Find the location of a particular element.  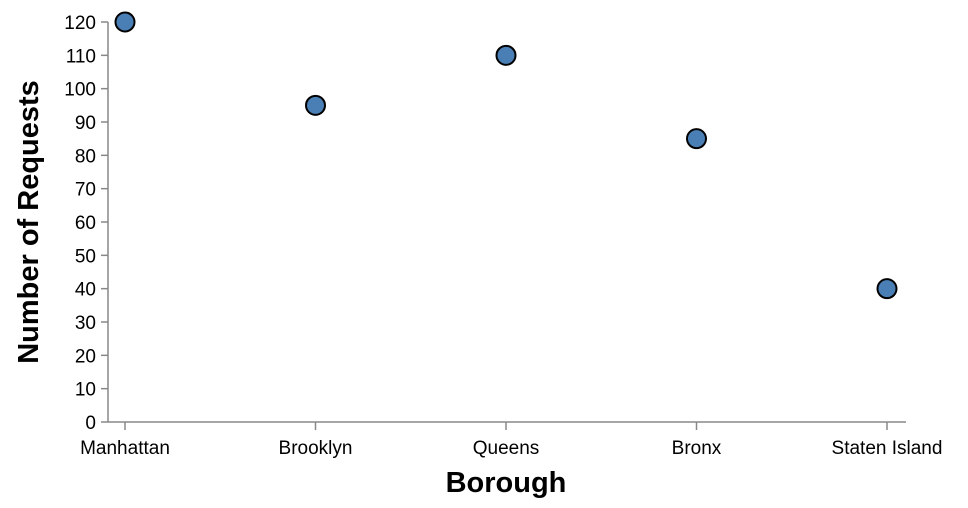

x-tick-label: Staten Island is located at coordinates (887, 448).